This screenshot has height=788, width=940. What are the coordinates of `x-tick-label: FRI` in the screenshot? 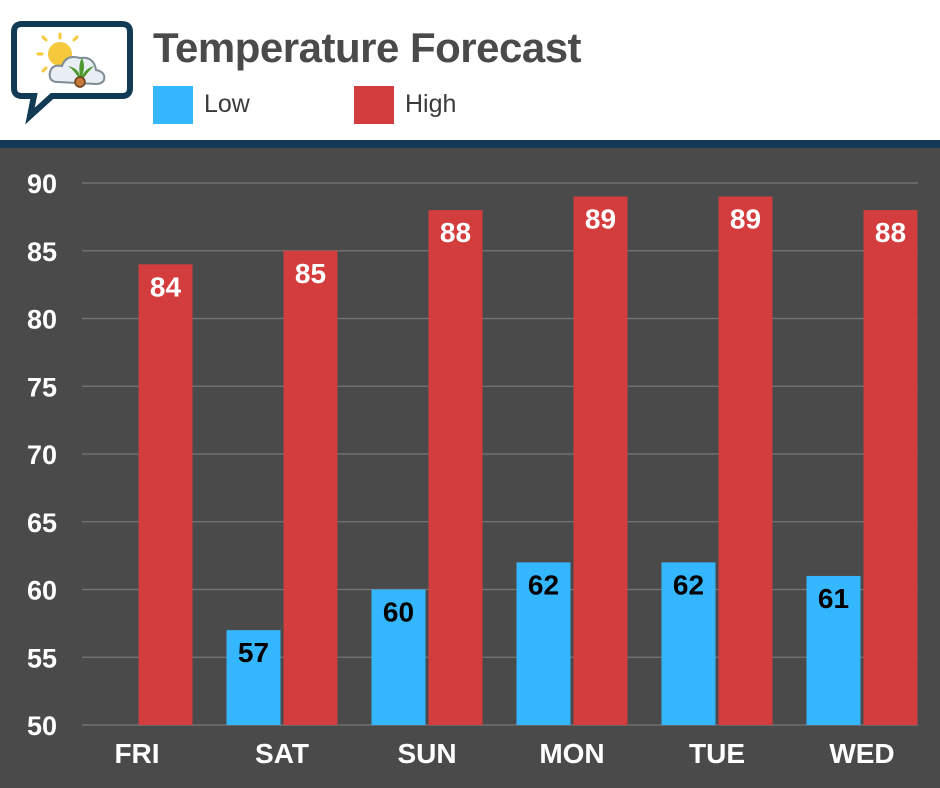 It's located at (136, 753).